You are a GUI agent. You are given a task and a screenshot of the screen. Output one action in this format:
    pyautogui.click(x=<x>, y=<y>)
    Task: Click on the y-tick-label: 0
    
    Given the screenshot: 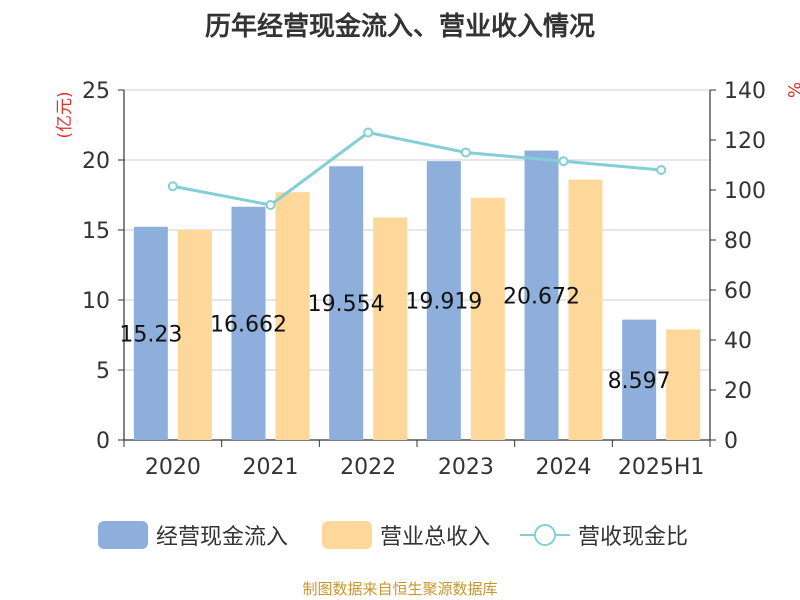 What is the action you would take?
    pyautogui.click(x=103, y=441)
    